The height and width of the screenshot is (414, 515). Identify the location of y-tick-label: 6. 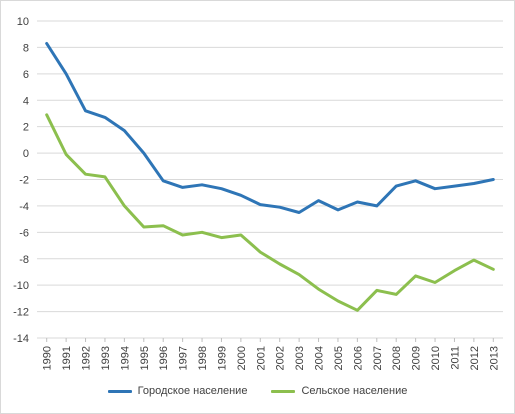
(26, 75).